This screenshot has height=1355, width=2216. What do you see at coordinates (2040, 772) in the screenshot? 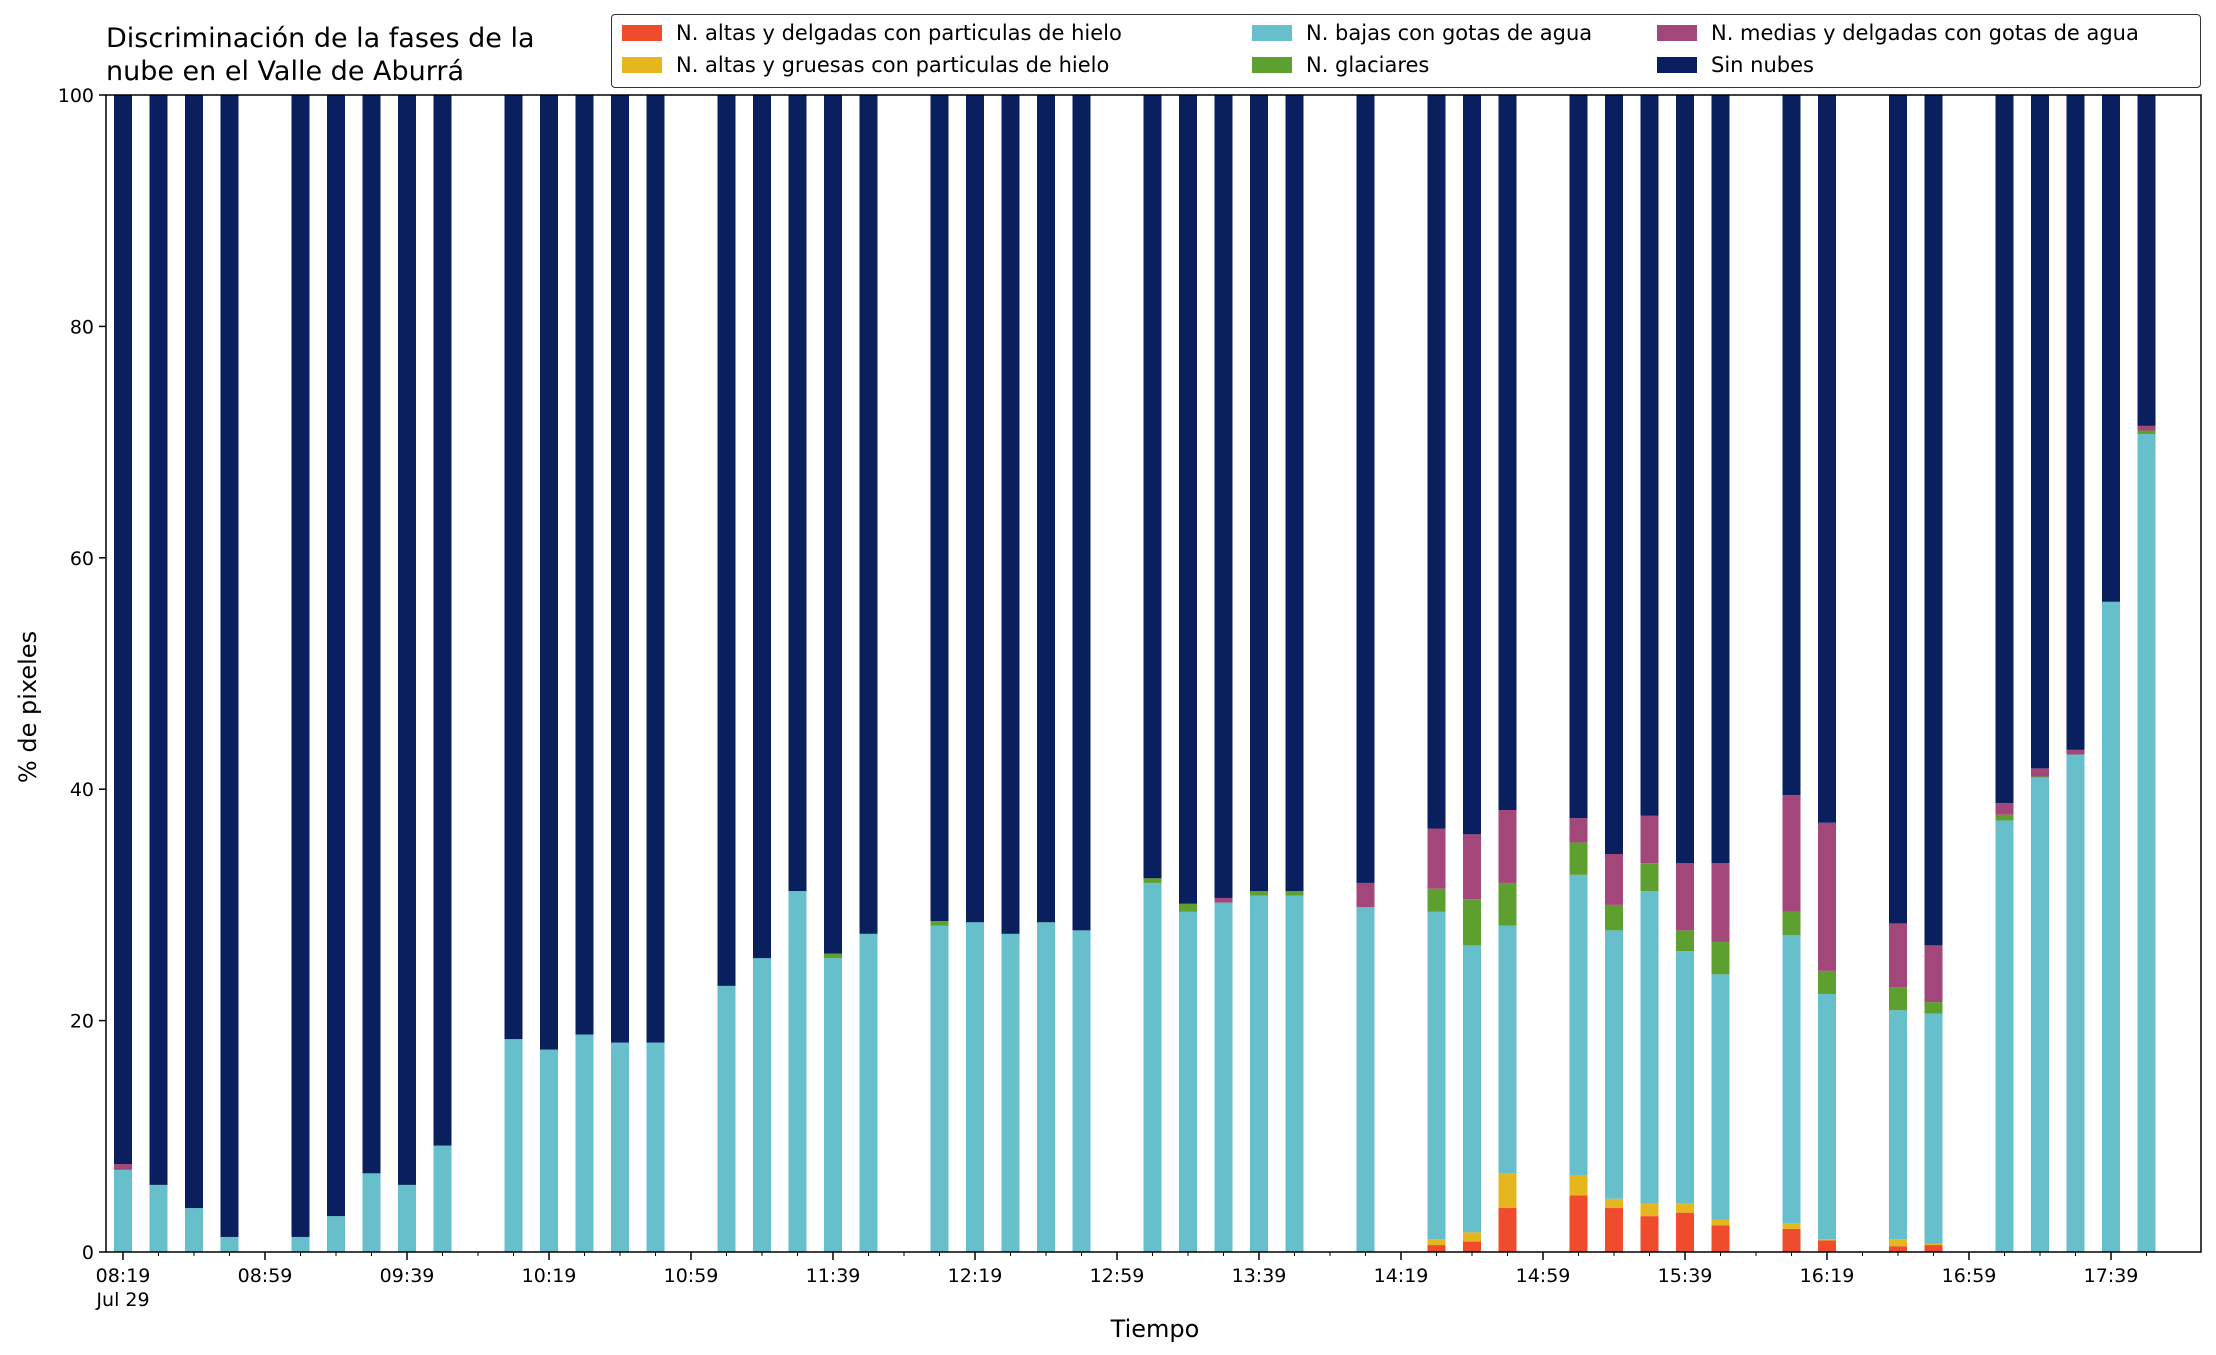
I see `bar-segment-s4-x54` at bounding box center [2040, 772].